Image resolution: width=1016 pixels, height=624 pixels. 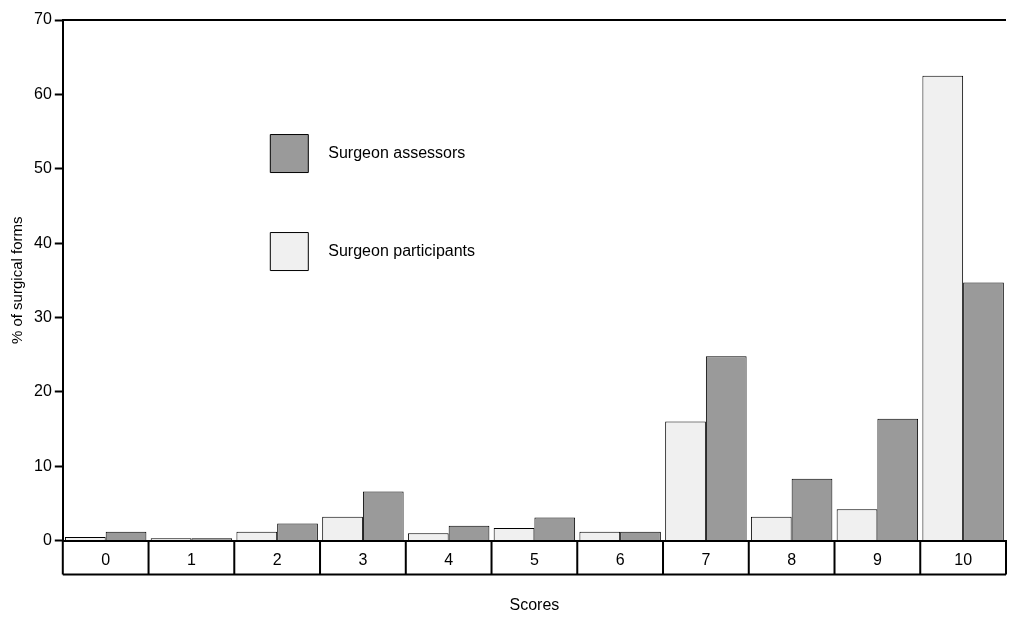 I want to click on x-tick-label: 0, so click(x=106, y=559).